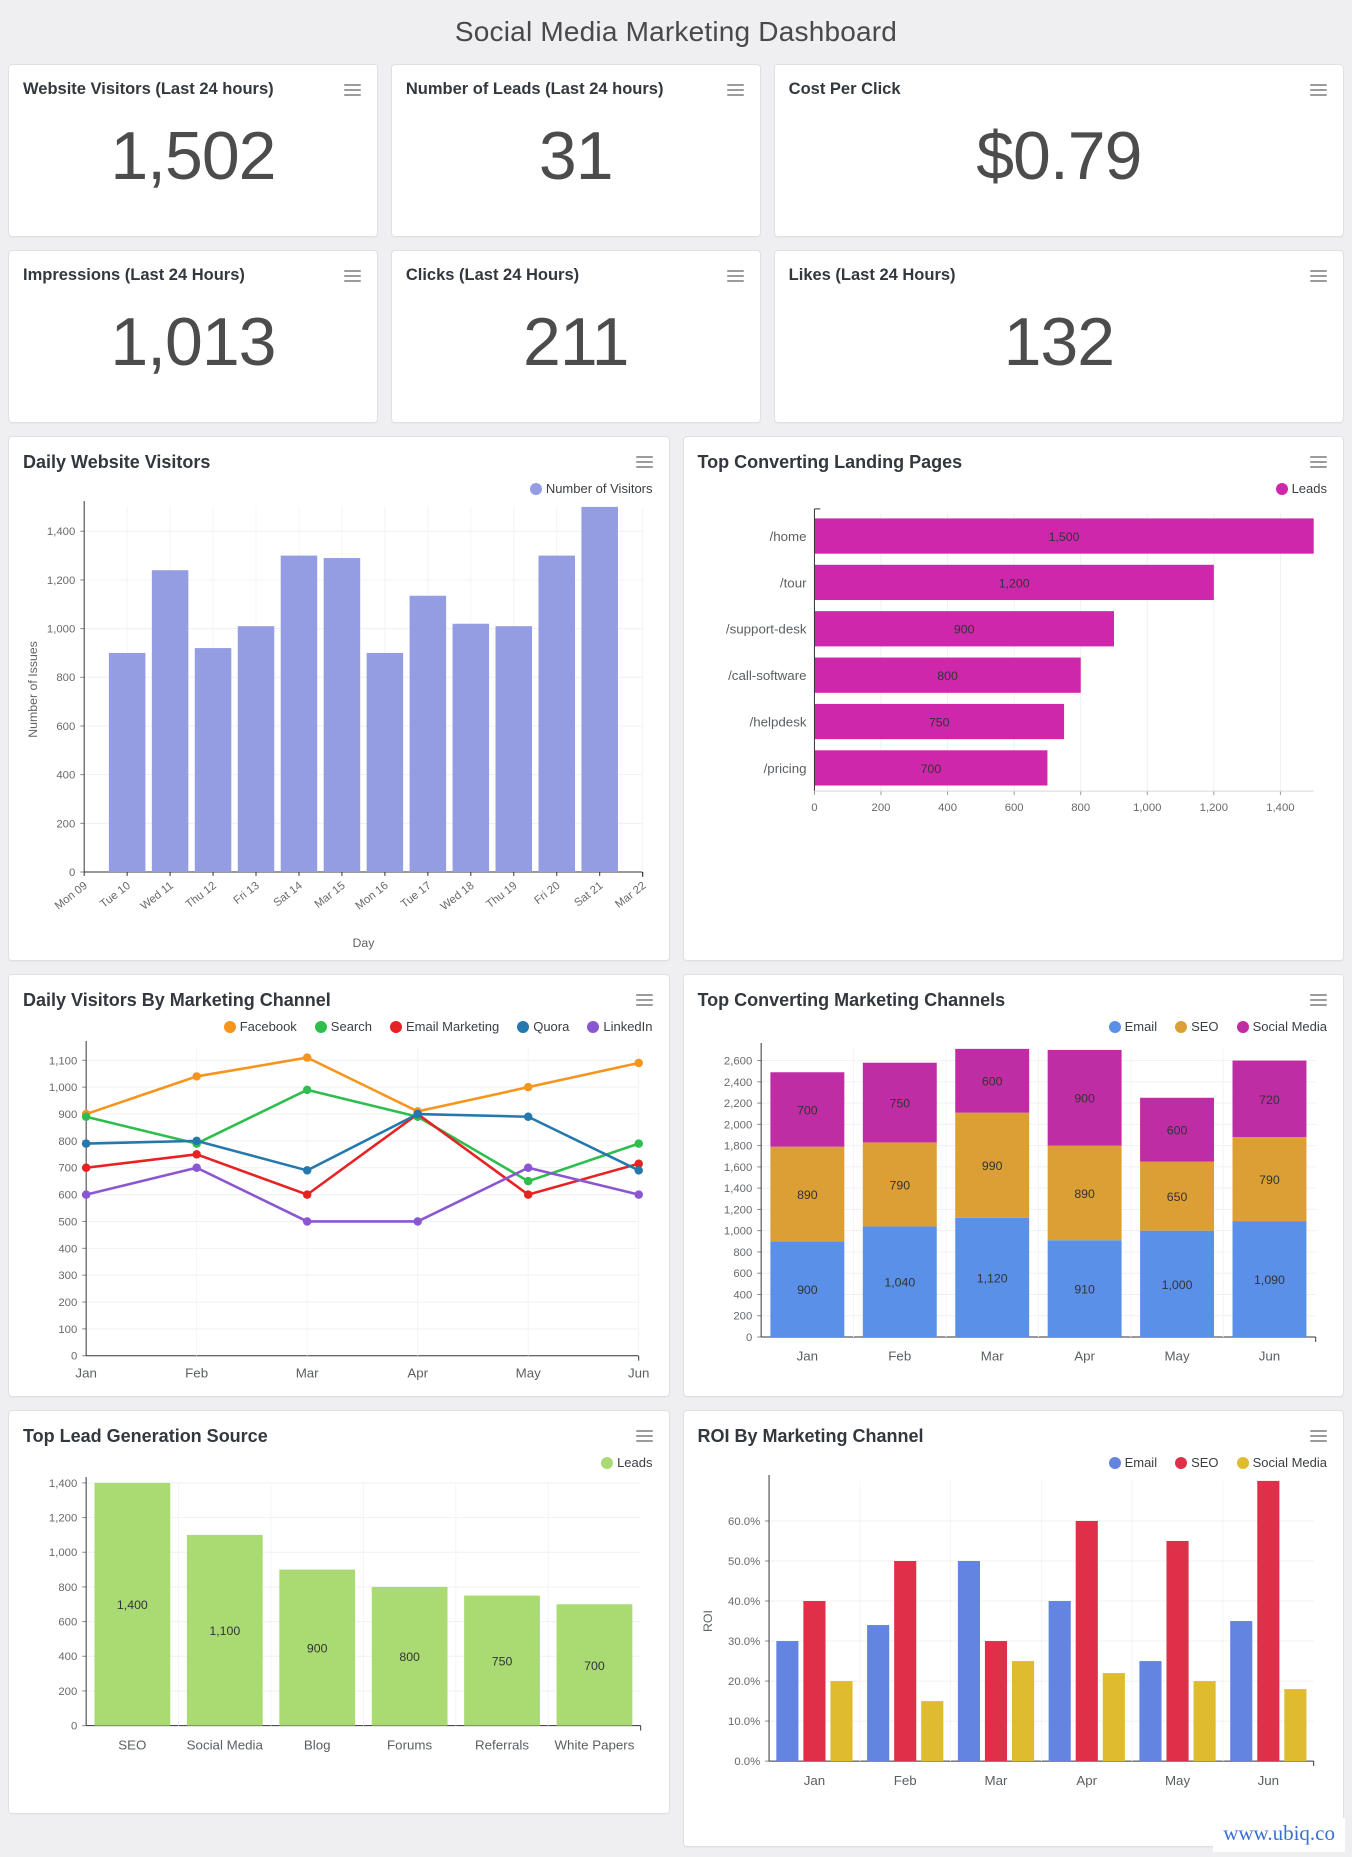 The image size is (1352, 1857). What do you see at coordinates (575, 150) in the screenshot?
I see `kpi-card-number-of-leads: Number of Leads (Last 24 hours) 31` at bounding box center [575, 150].